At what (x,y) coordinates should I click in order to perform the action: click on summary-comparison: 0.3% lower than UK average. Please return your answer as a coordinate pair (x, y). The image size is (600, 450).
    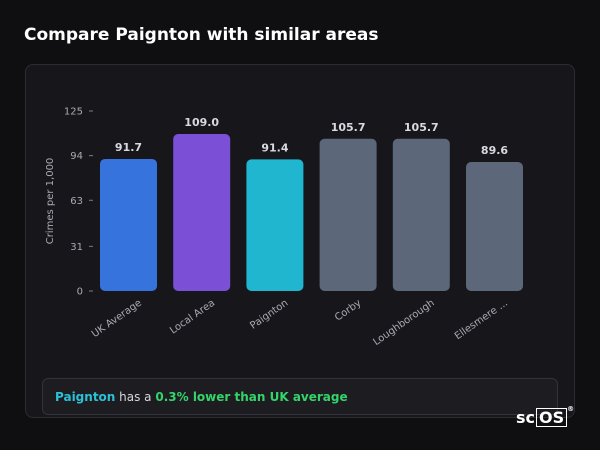
    Looking at the image, I should click on (251, 397).